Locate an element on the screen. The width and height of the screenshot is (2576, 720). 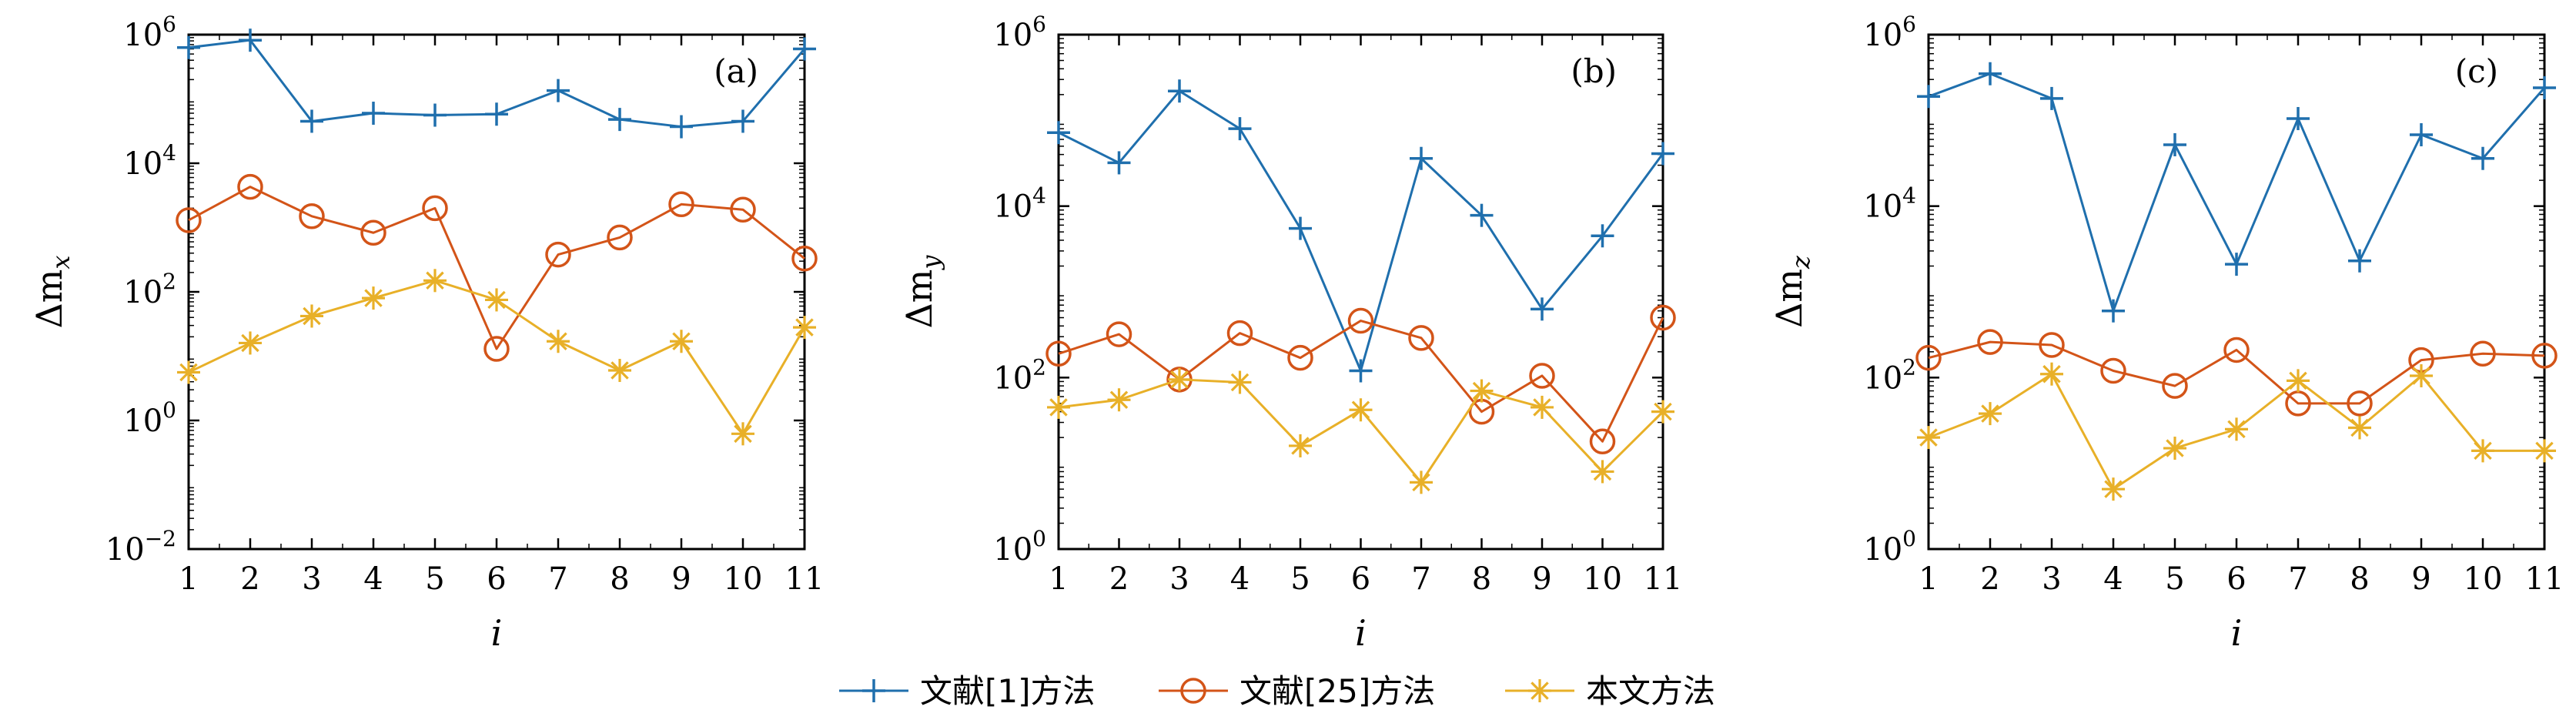
x-tick-label: 5 is located at coordinates (1300, 579).